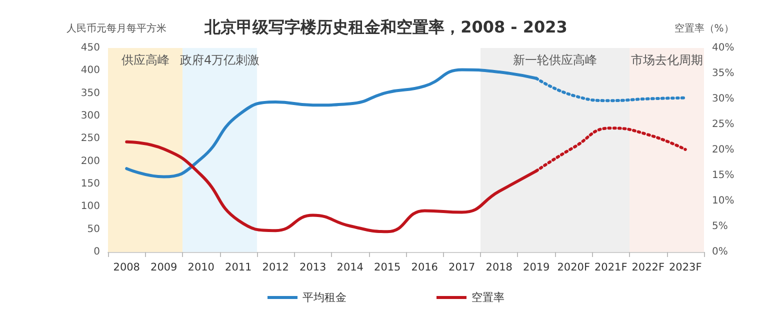 The height and width of the screenshot is (320, 772). Describe the element at coordinates (611, 268) in the screenshot. I see `x-tick-label: 2021F` at that location.